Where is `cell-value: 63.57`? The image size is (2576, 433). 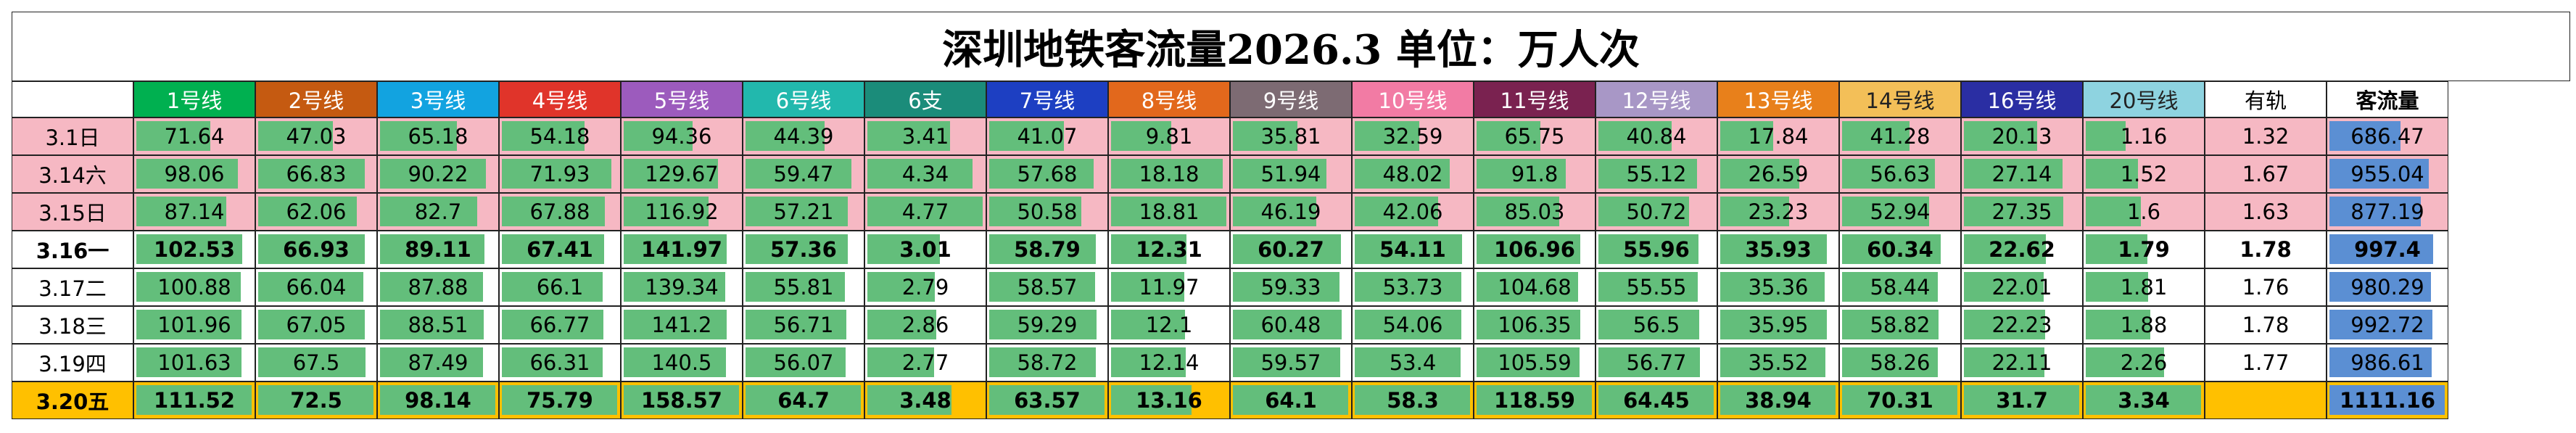 cell-value: 63.57 is located at coordinates (1047, 400).